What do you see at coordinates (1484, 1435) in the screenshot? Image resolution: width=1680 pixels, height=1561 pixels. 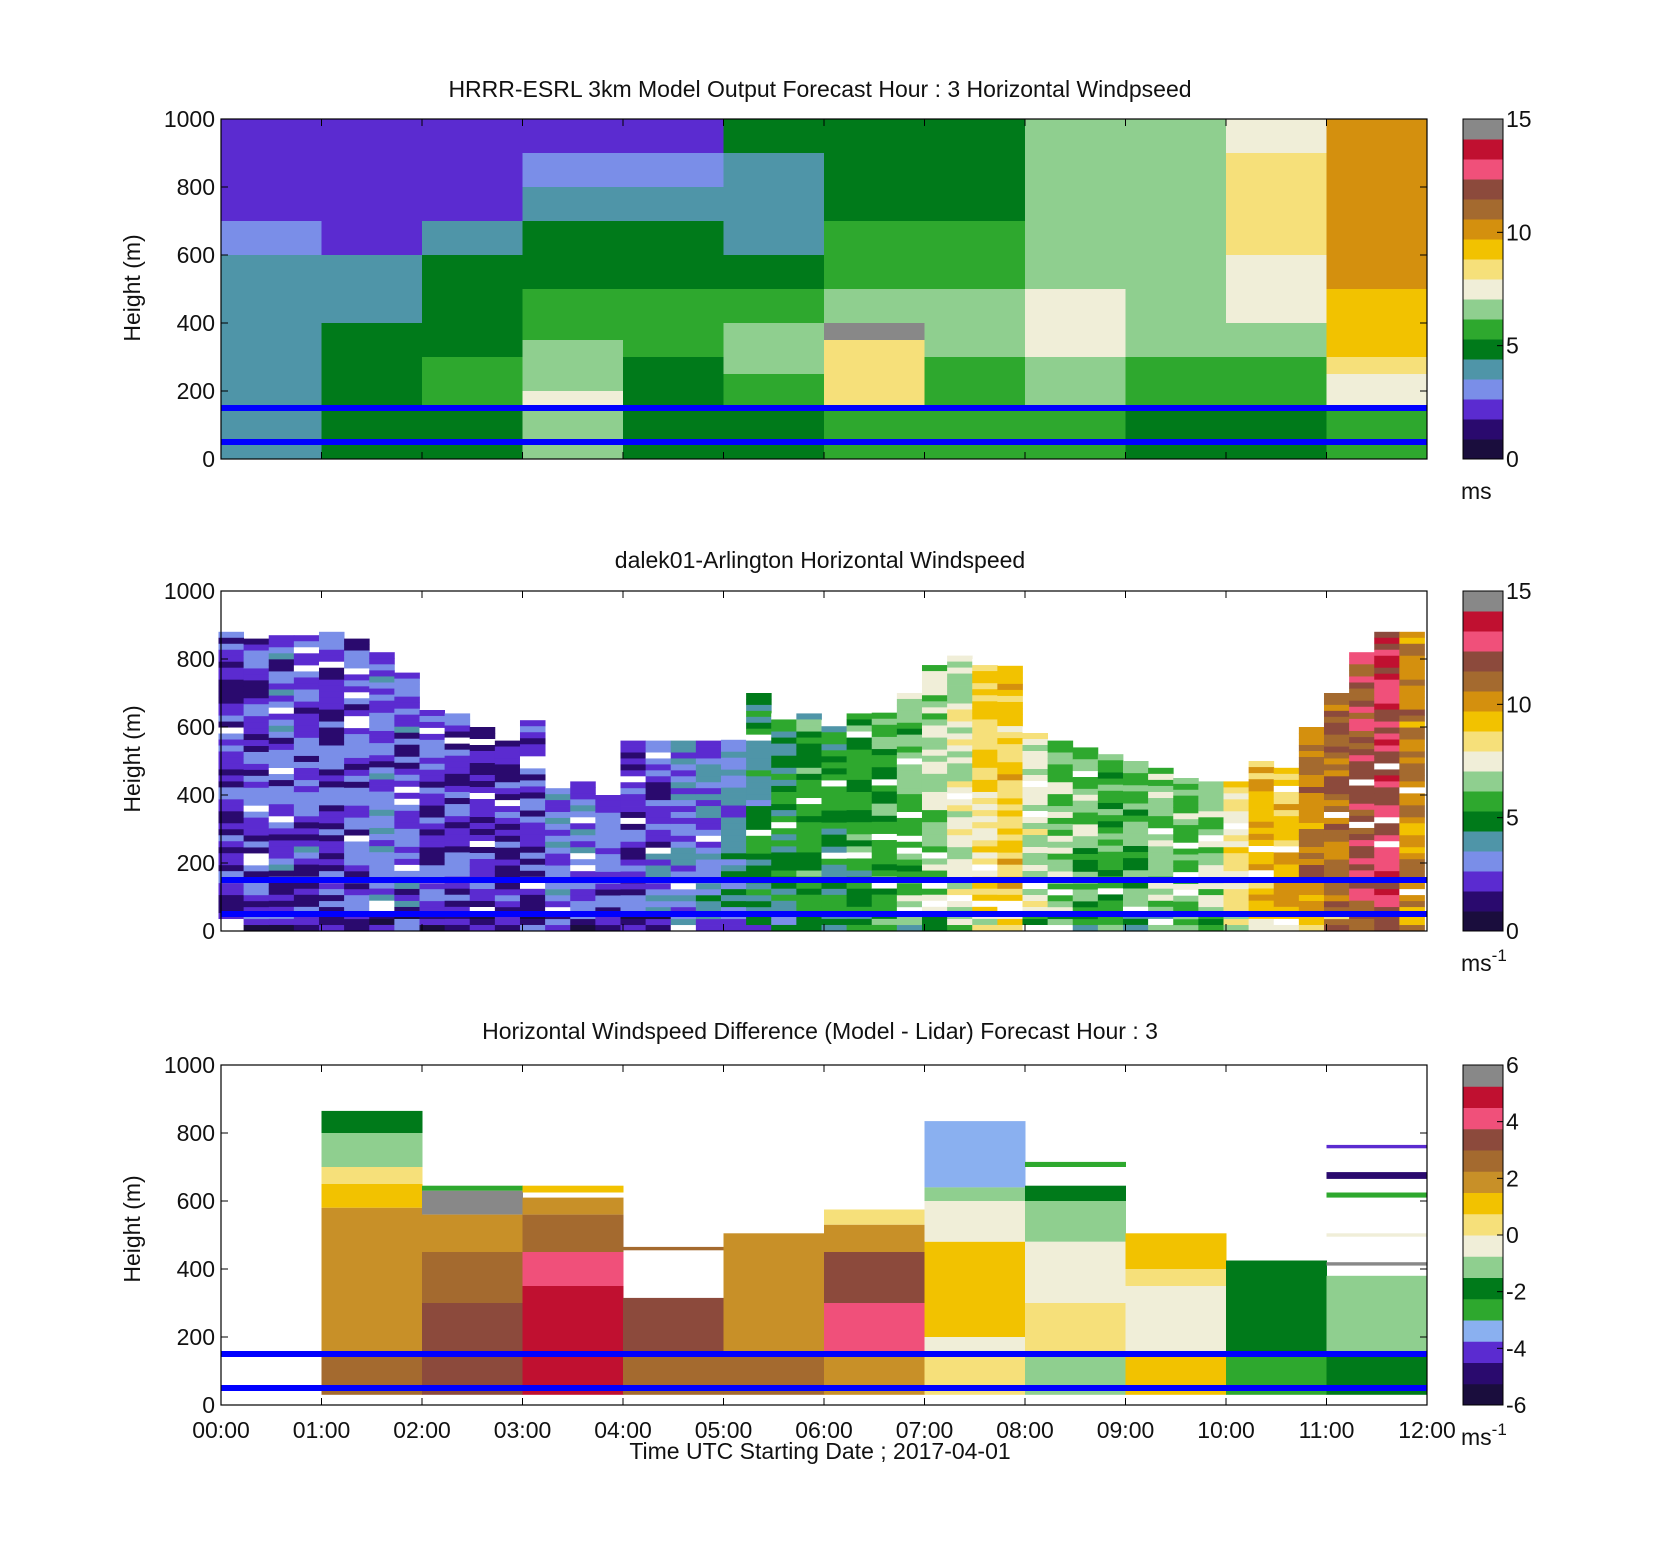 I see `colorbar-unit-label: ms-1` at bounding box center [1484, 1435].